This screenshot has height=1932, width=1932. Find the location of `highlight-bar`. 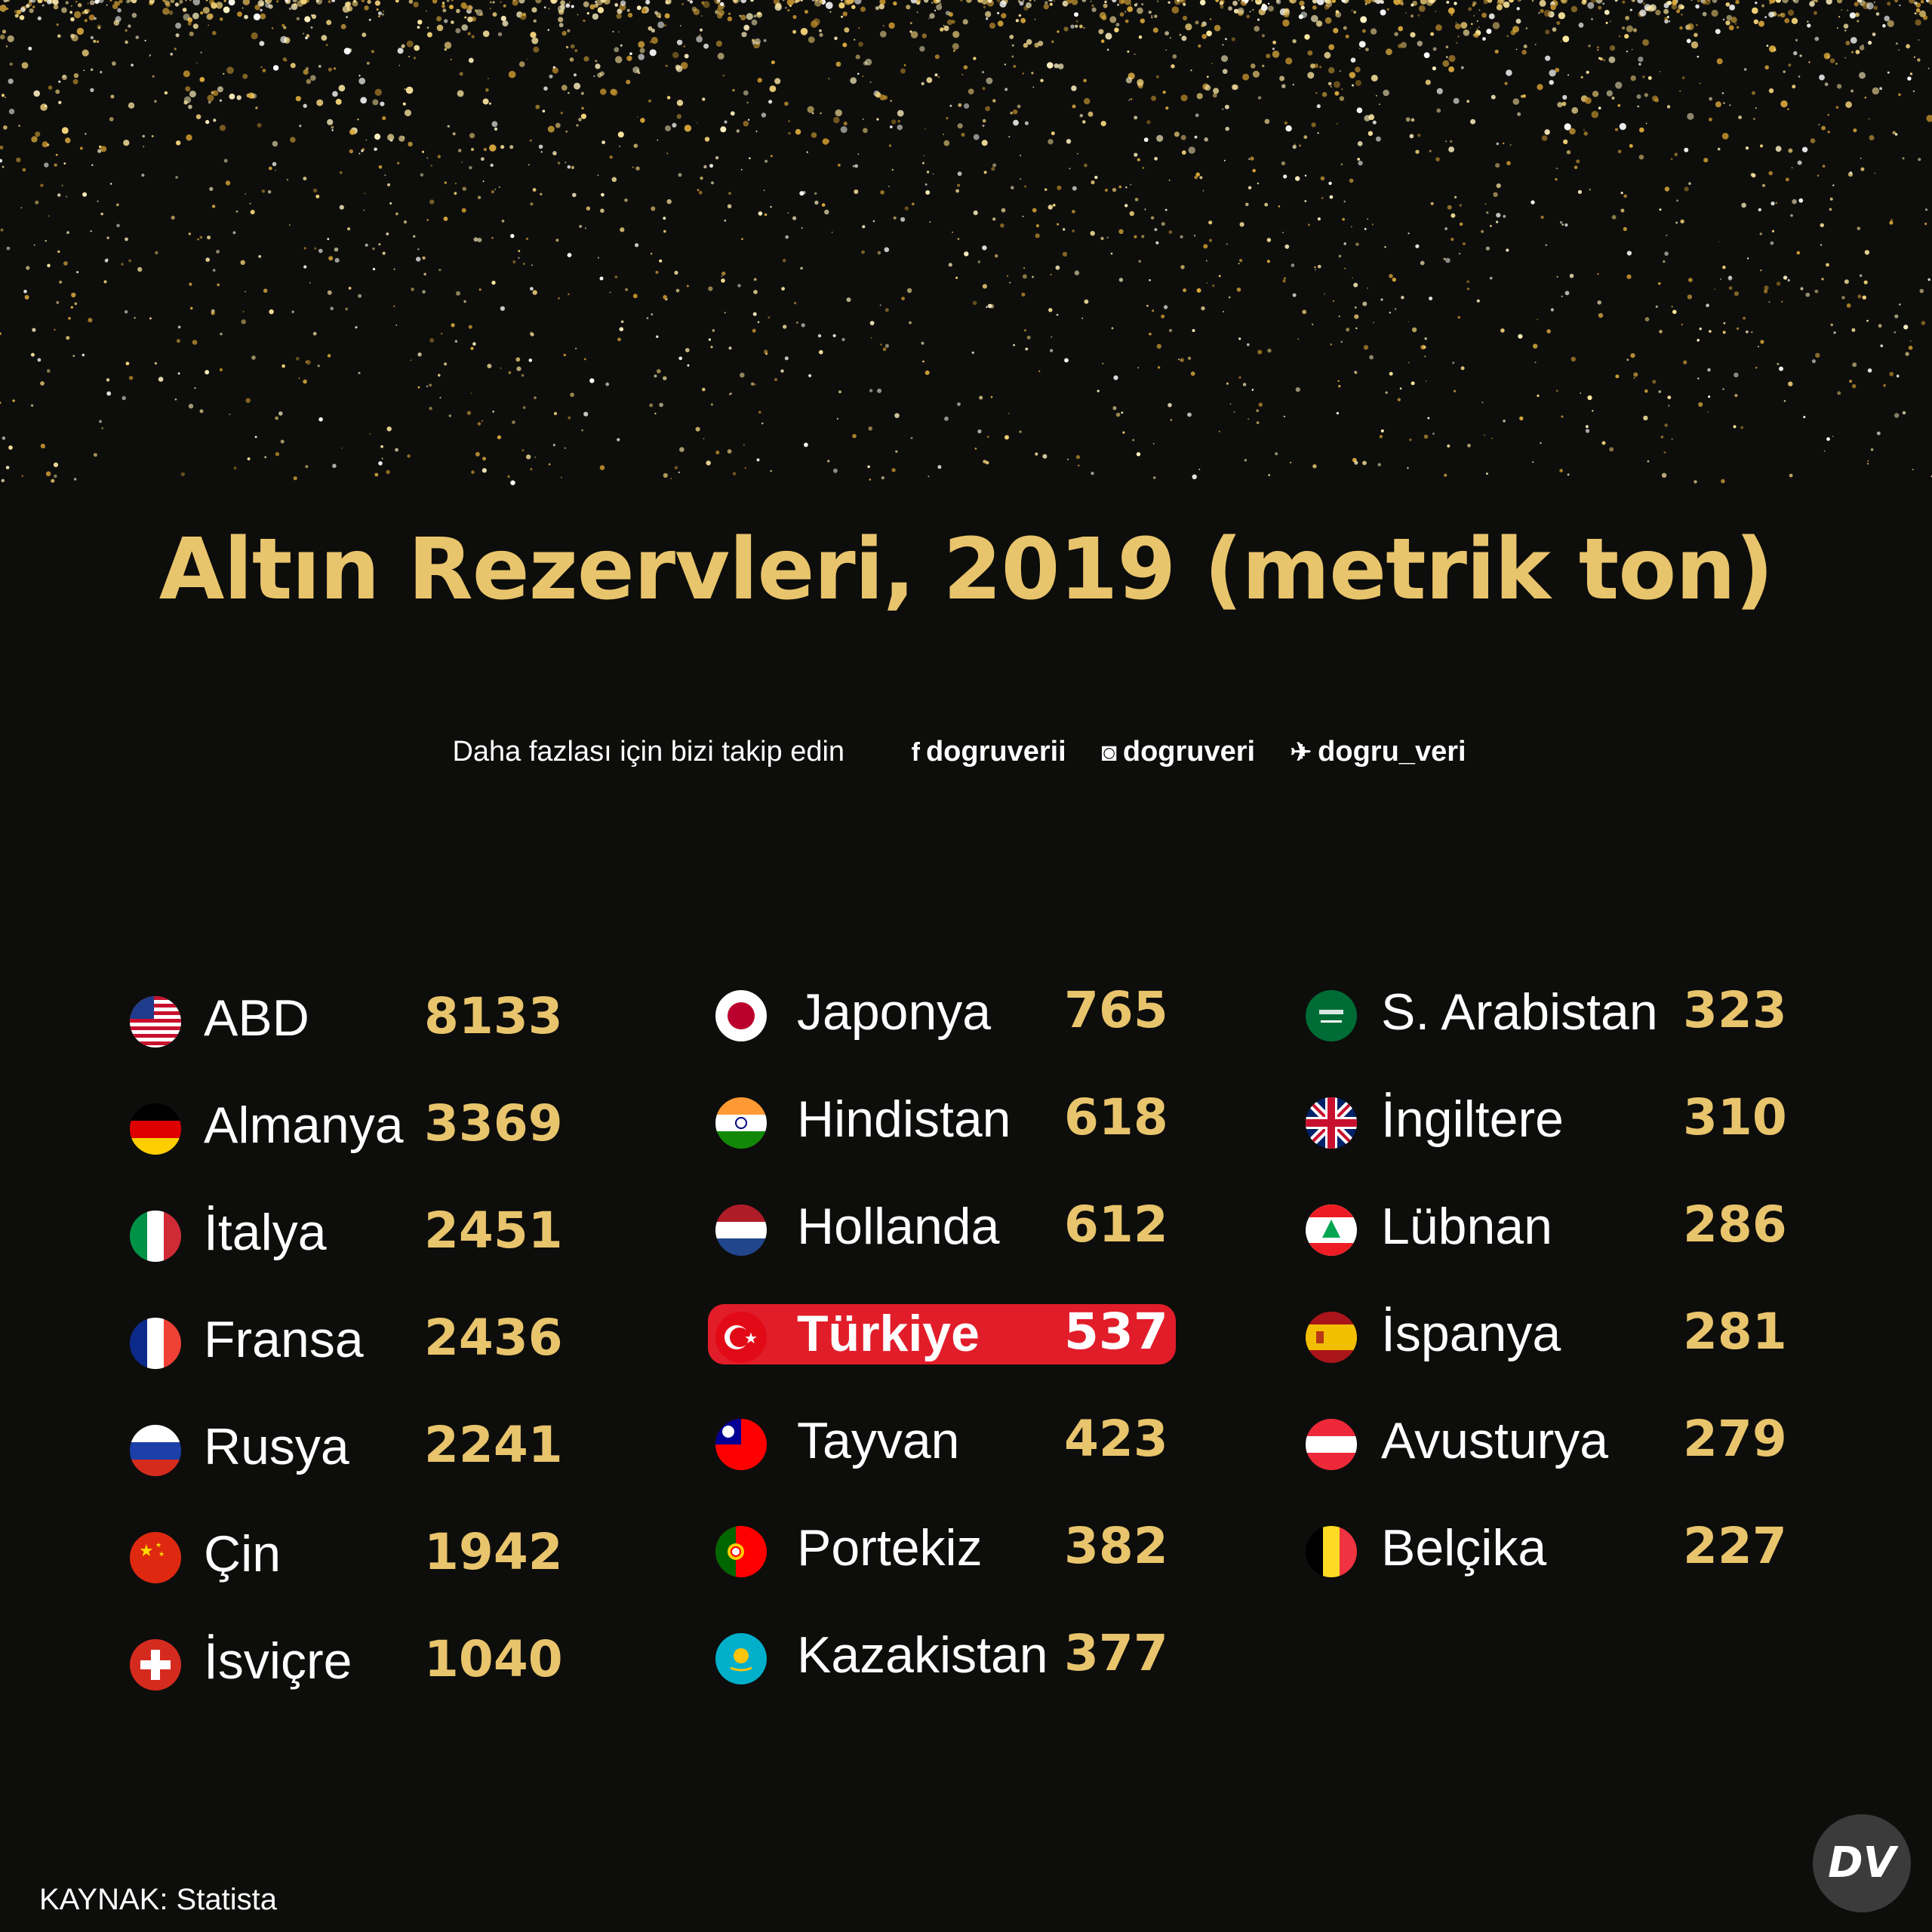

highlight-bar is located at coordinates (942, 1334).